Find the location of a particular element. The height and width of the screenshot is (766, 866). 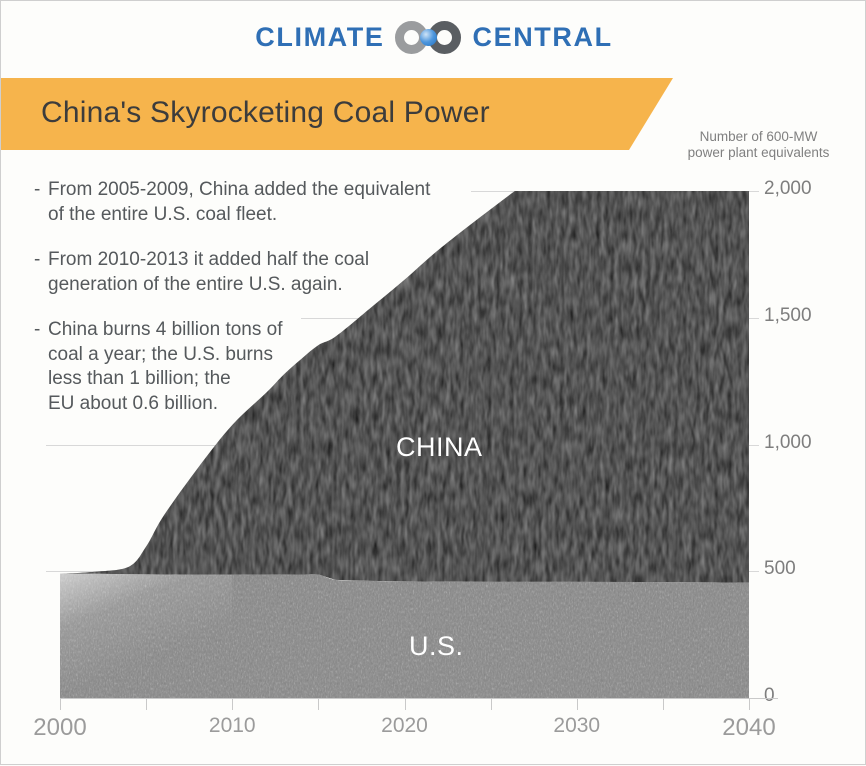

us-area-path is located at coordinates (404, 635).